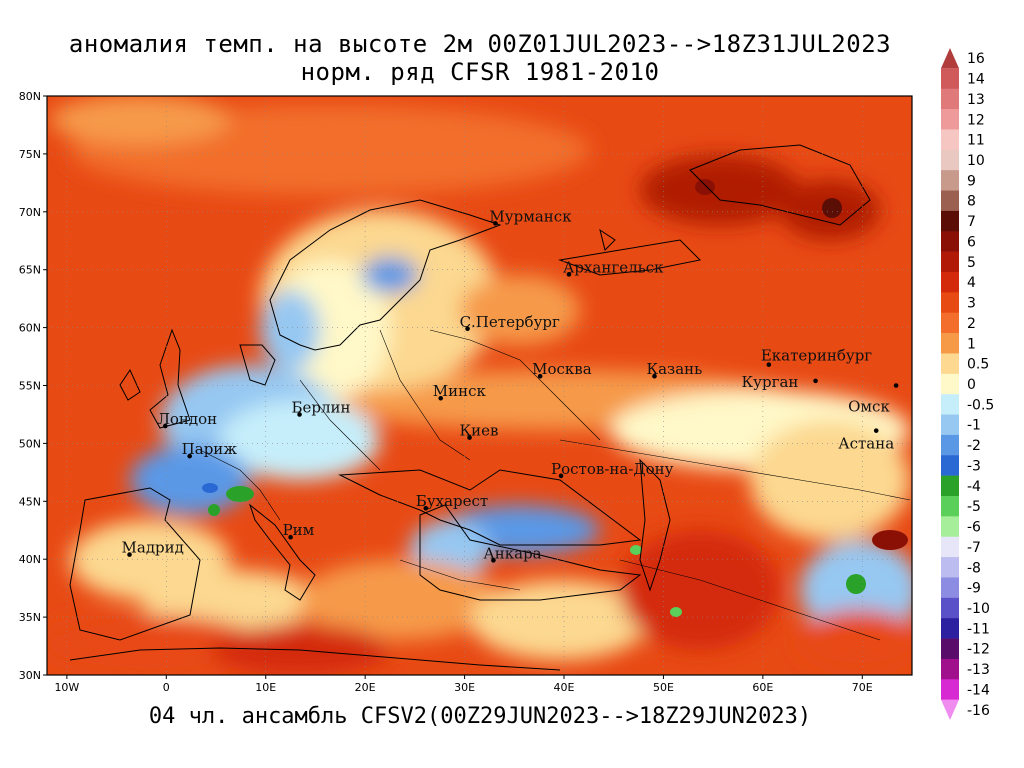 This screenshot has height=768, width=1024. Describe the element at coordinates (976, 141) in the screenshot. I see `legend-label: 11` at that location.